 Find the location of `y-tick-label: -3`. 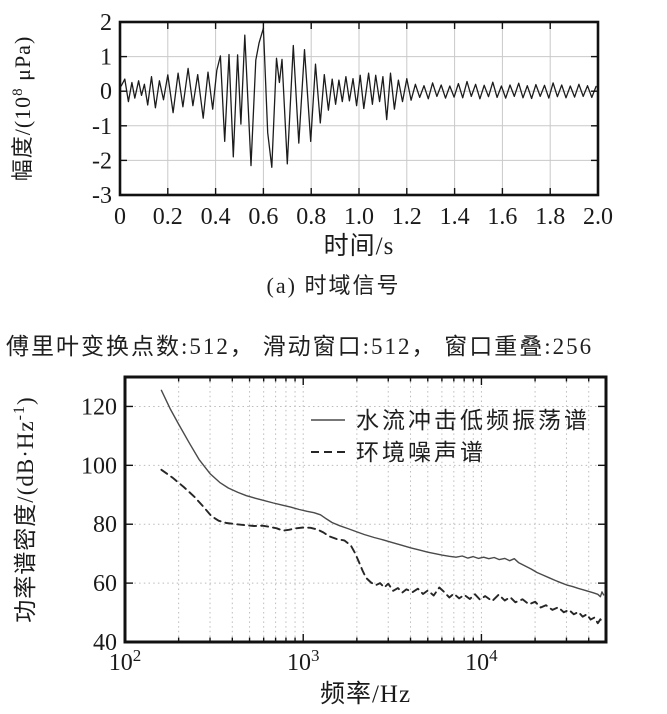

y-tick-label: -3 is located at coordinates (102, 196).